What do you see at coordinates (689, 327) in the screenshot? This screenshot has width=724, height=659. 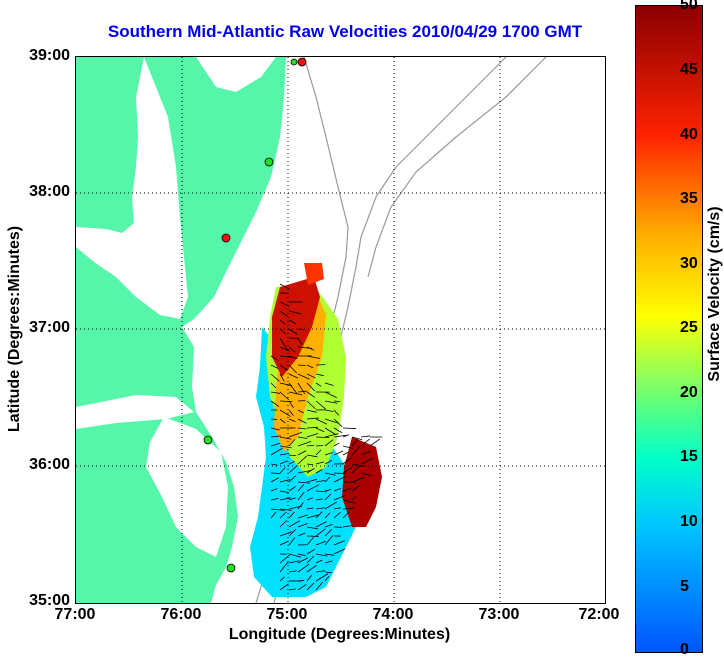 I see `colorbar-tick: 25` at bounding box center [689, 327].